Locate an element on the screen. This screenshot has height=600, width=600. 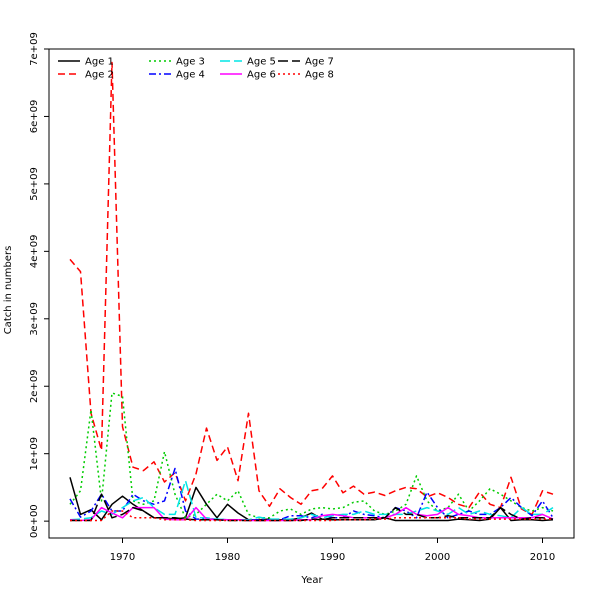
y-axis-title: Catch in numbers is located at coordinates (8, 290).